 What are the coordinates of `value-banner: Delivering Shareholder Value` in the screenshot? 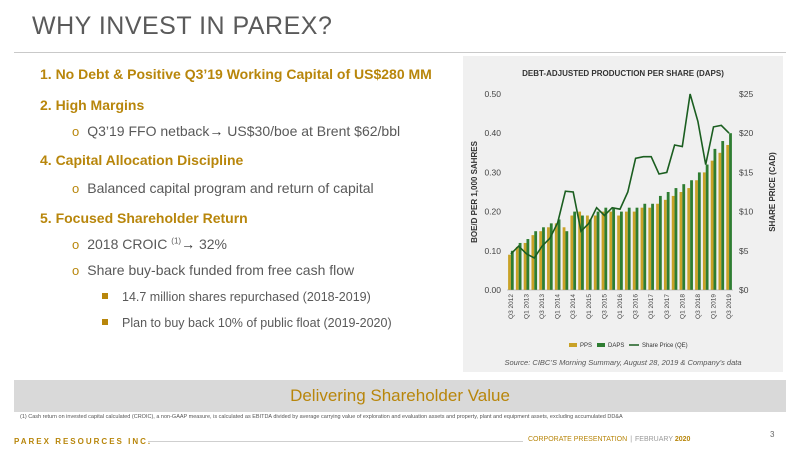 It's located at (400, 396).